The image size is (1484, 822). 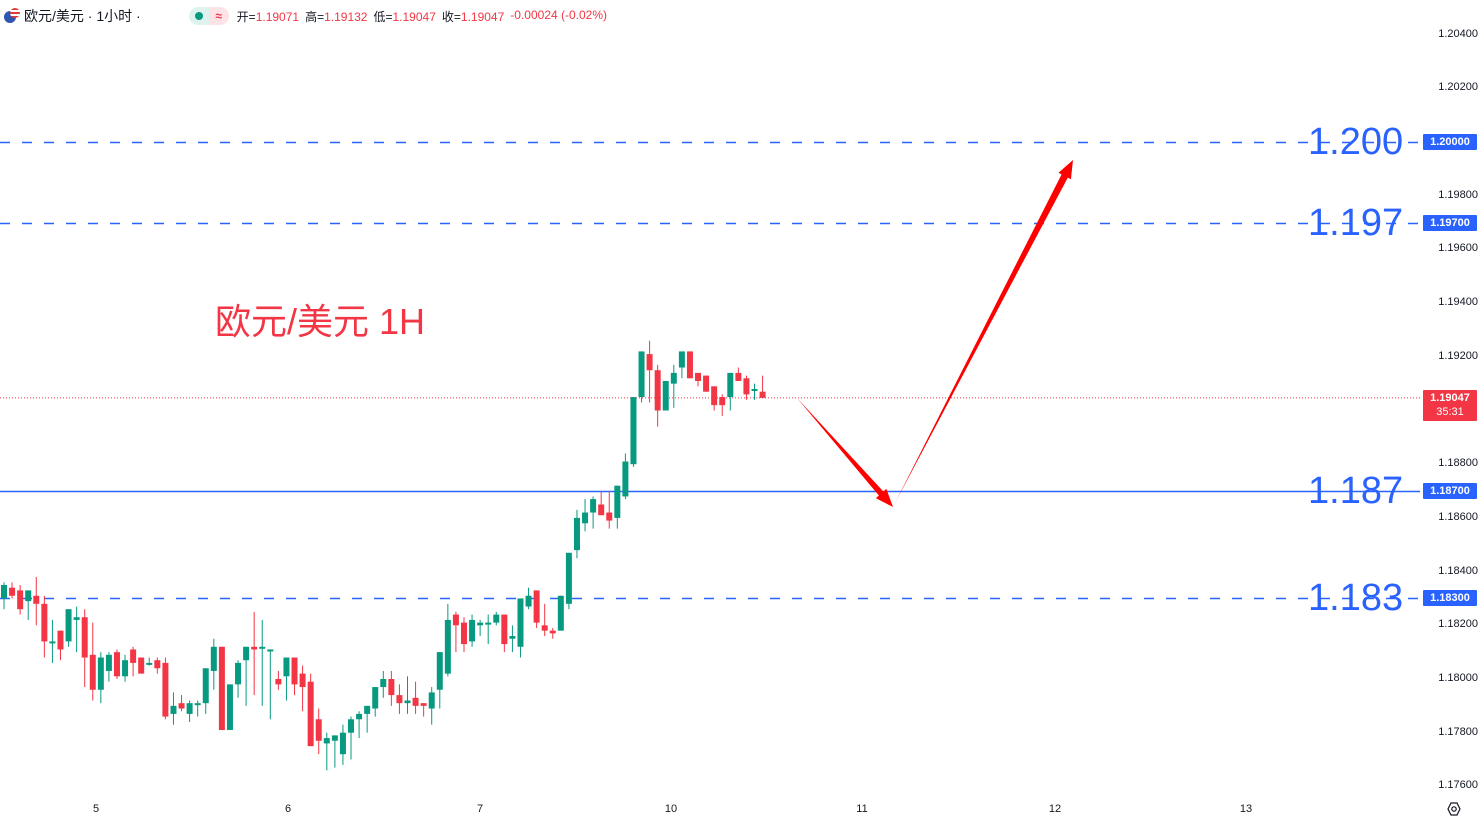 What do you see at coordinates (320, 321) in the screenshot?
I see `annotation-title: 欧元/美元 1H` at bounding box center [320, 321].